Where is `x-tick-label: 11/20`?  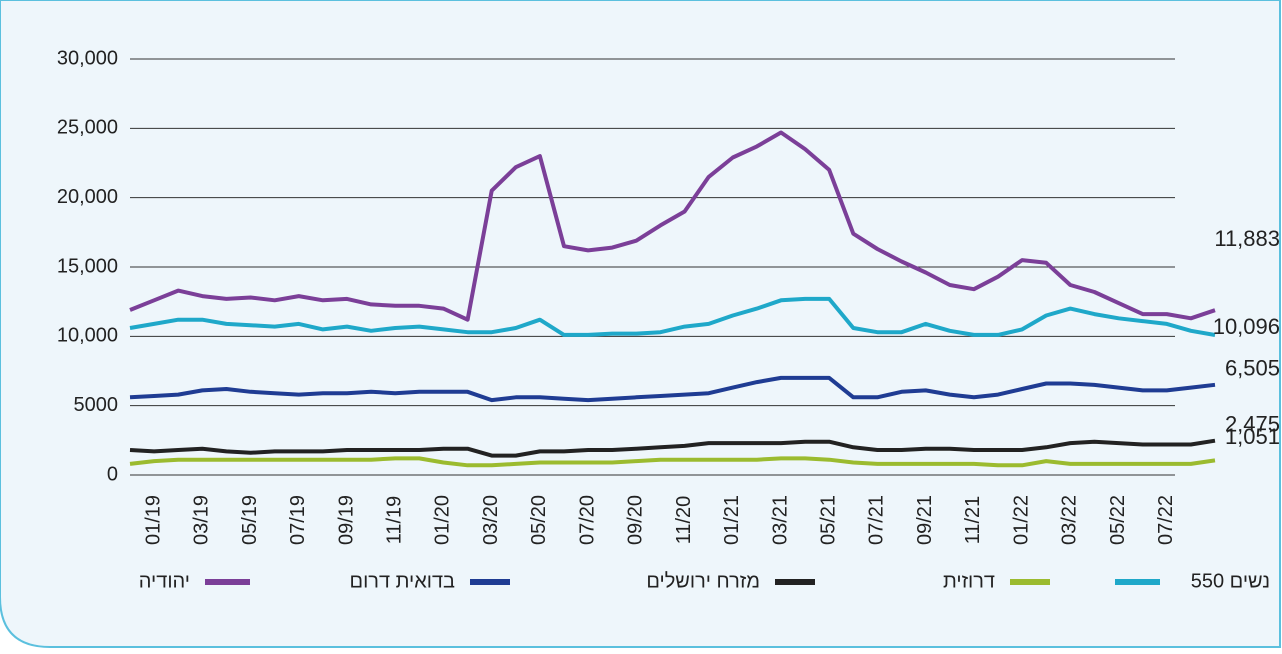
x-tick-label: 11/20 is located at coordinates (684, 520).